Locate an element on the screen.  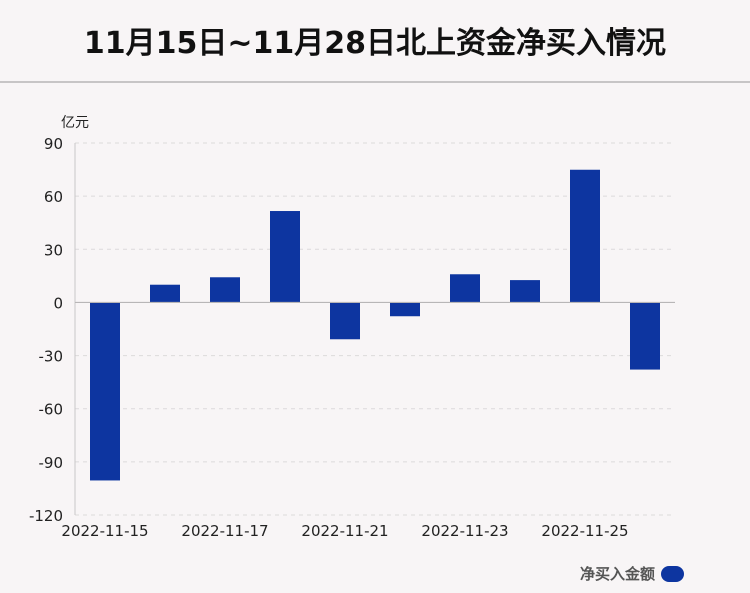
x-tick-label: 2022-11-21 is located at coordinates (344, 531).